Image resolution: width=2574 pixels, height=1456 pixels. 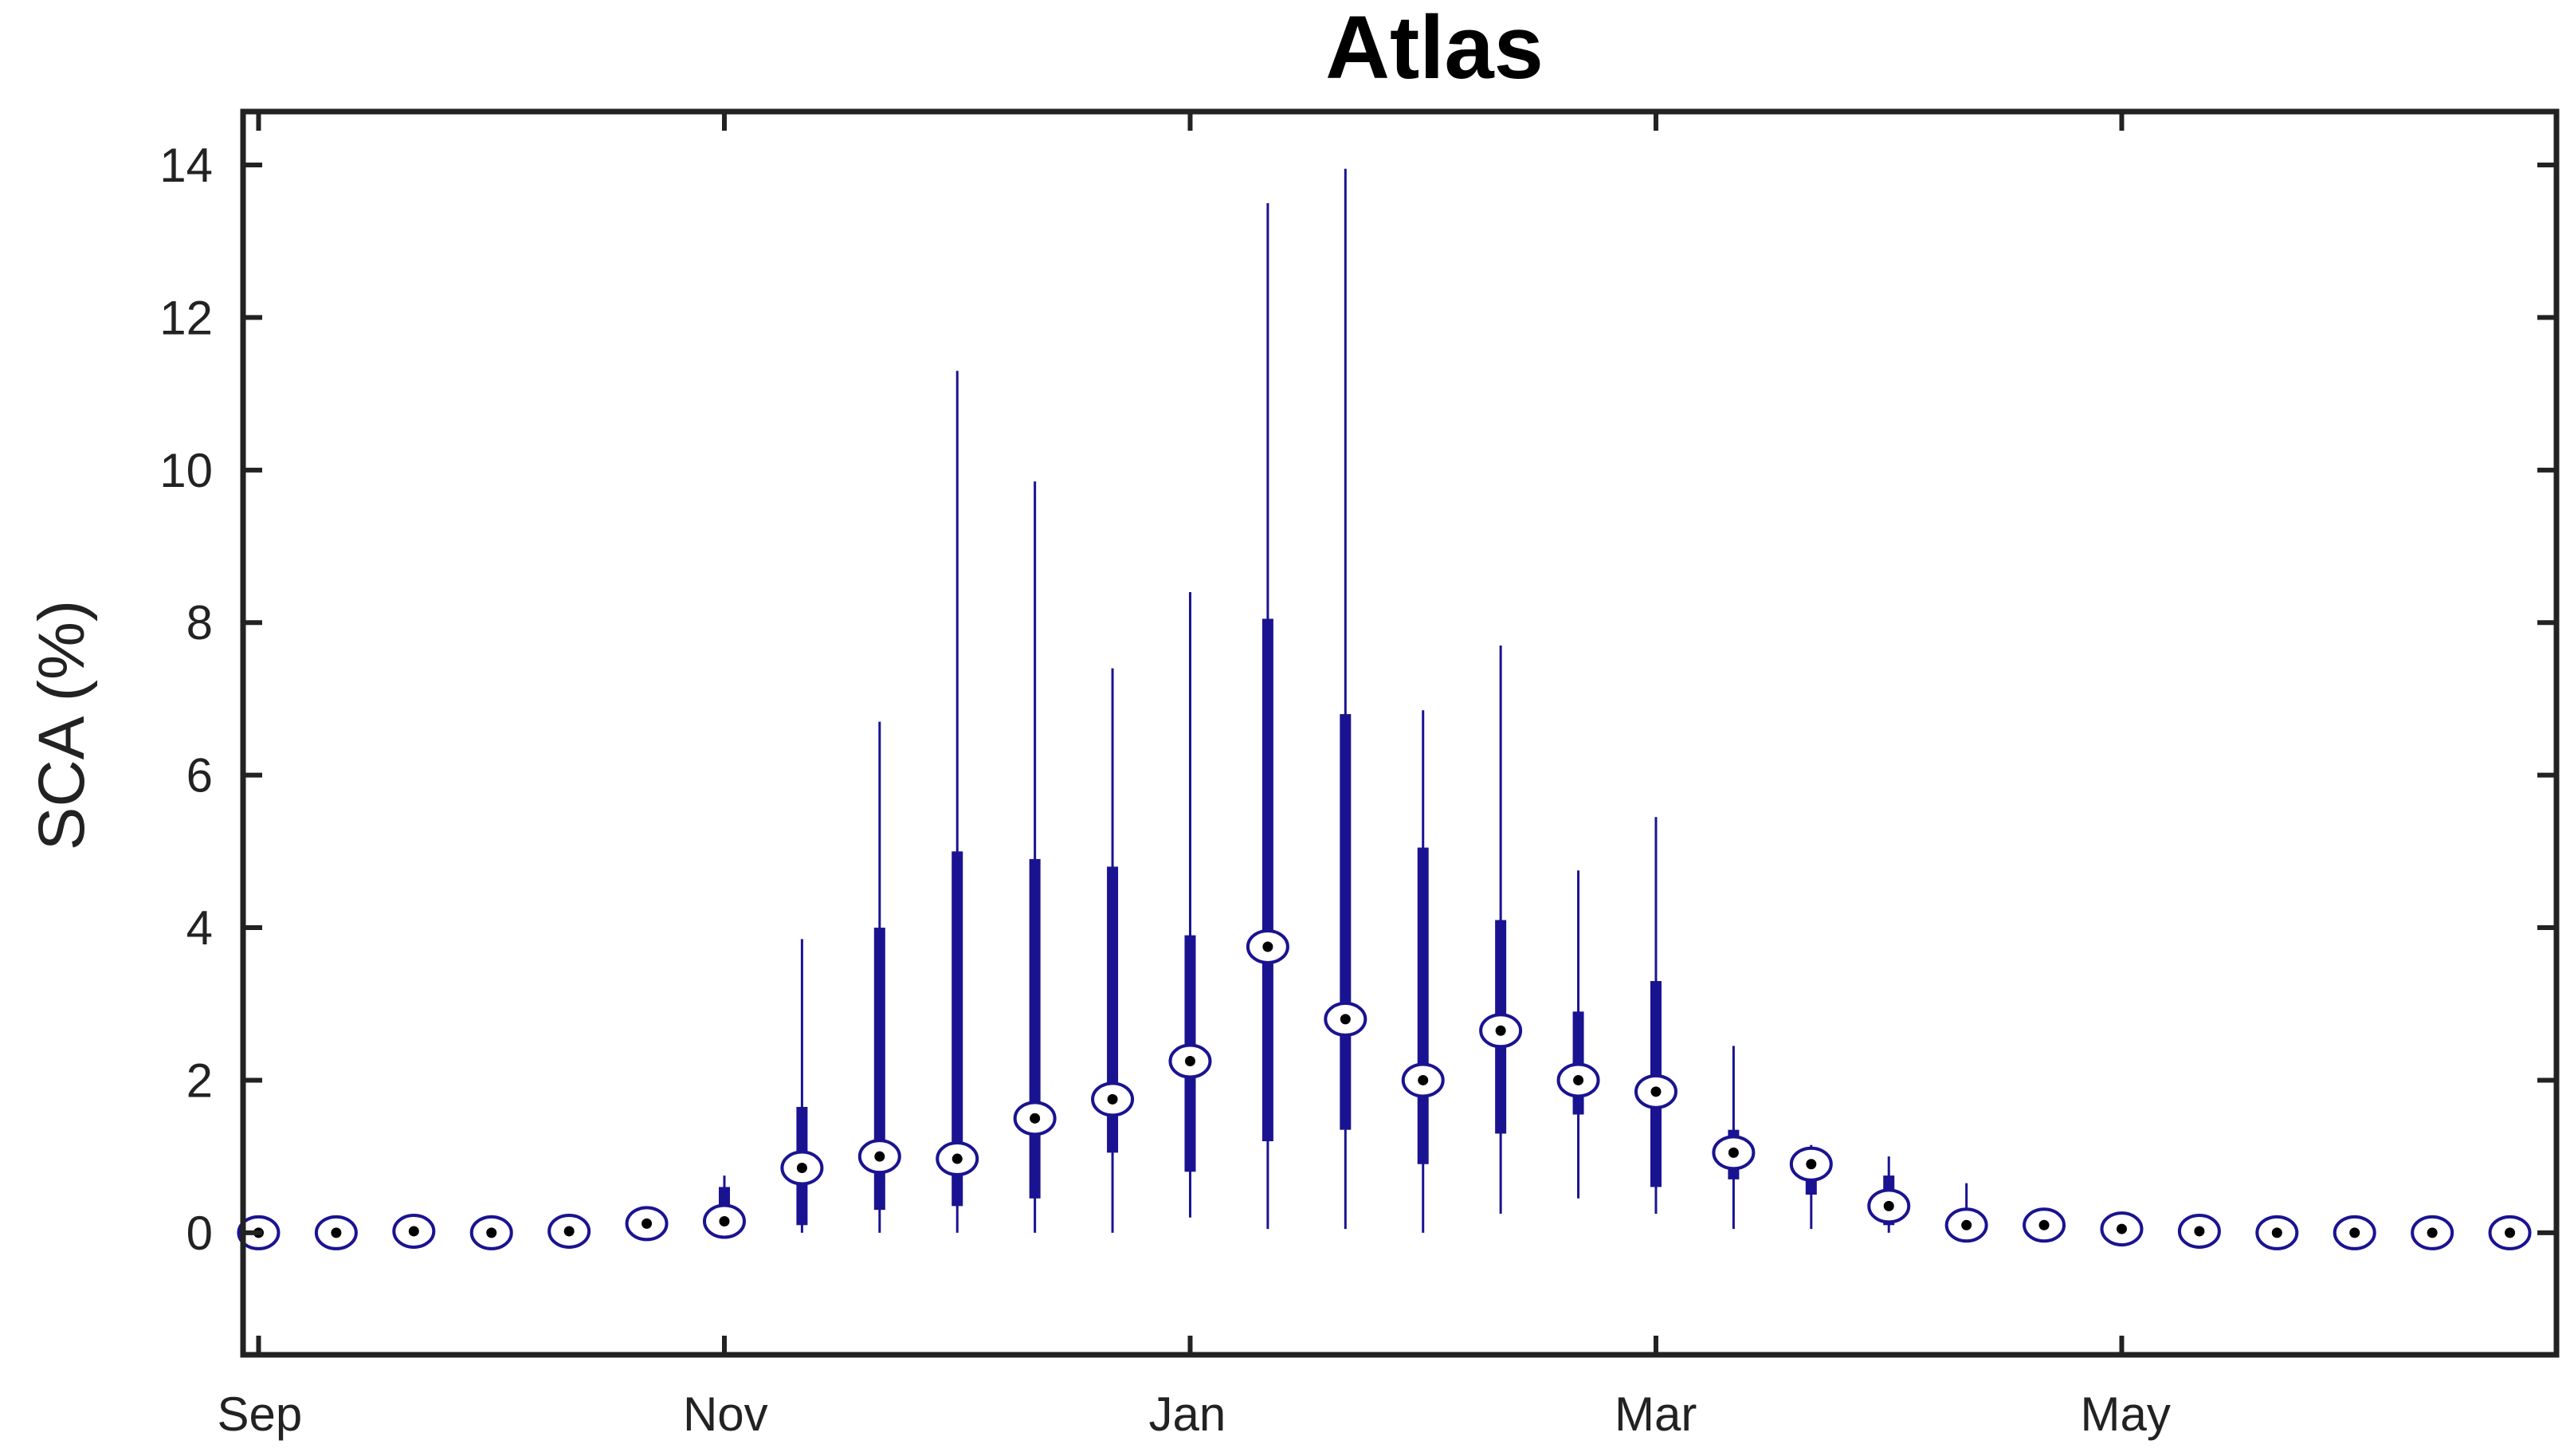 I want to click on y-axis-label: SCA (%), so click(x=62, y=725).